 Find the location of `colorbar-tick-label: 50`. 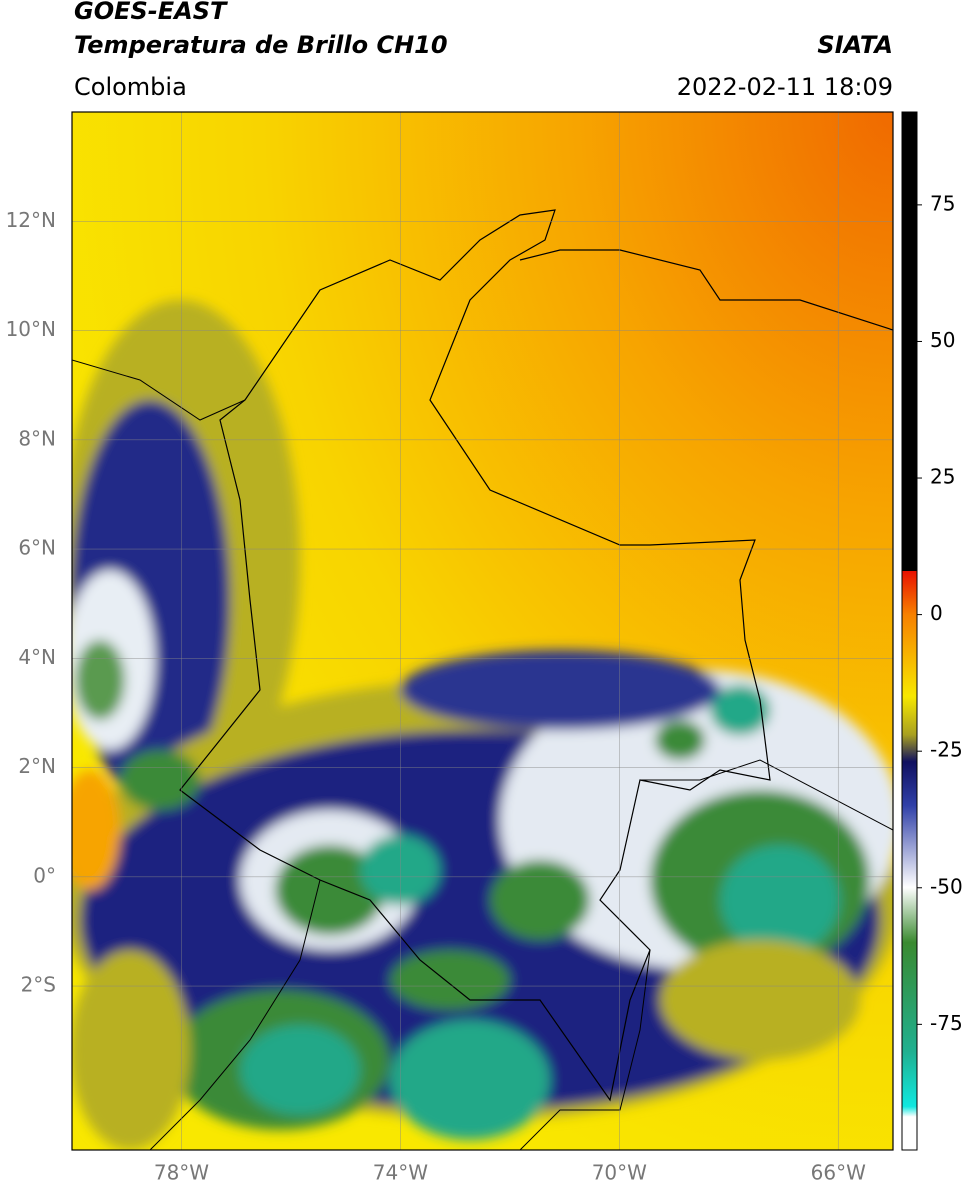

colorbar-tick-label: 50 is located at coordinates (942, 340).